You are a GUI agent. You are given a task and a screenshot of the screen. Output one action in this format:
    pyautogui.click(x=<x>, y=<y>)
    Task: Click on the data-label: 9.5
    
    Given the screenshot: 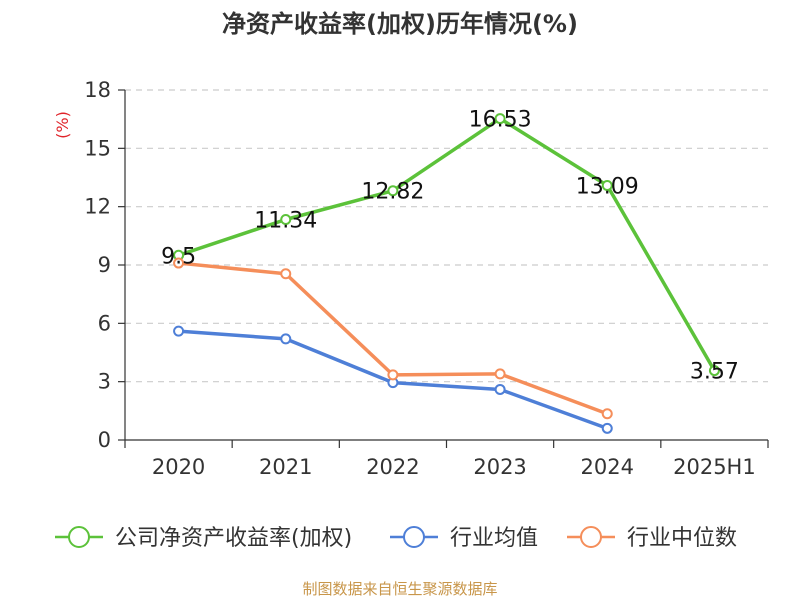 What is the action you would take?
    pyautogui.click(x=178, y=256)
    